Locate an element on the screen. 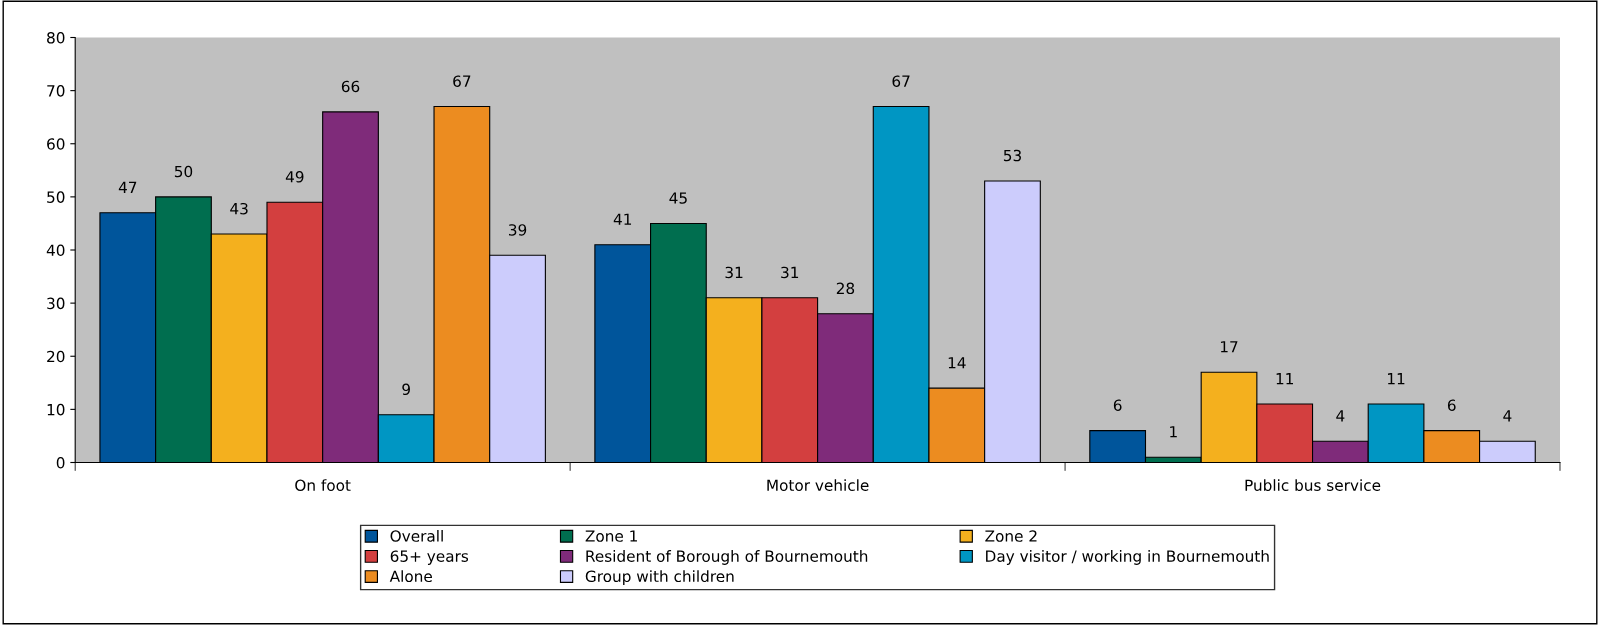 The height and width of the screenshot is (625, 1600). data-label: 66 is located at coordinates (350, 86).